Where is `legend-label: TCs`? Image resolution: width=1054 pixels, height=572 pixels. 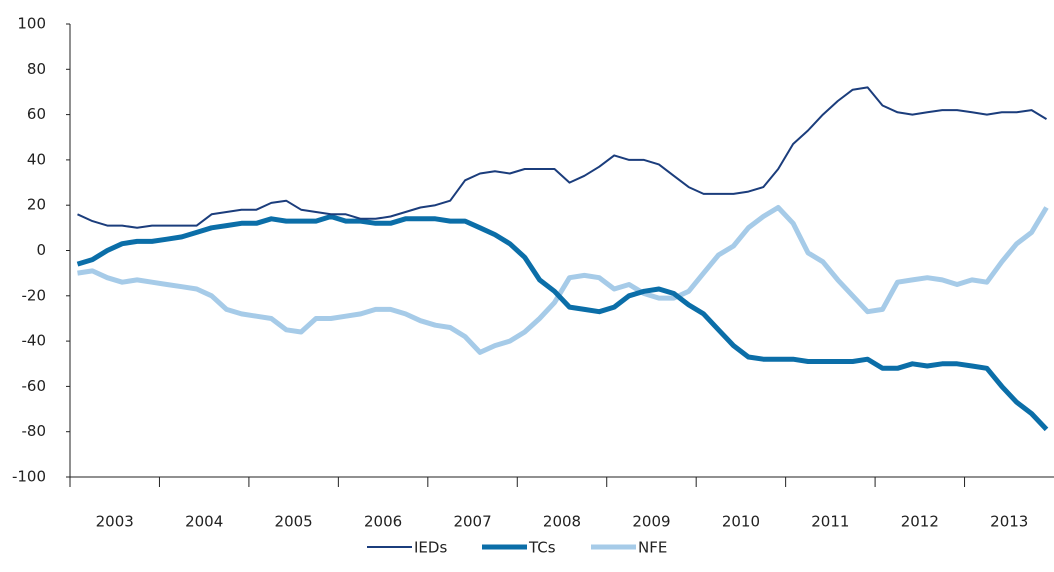
legend-label: TCs is located at coordinates (542, 548).